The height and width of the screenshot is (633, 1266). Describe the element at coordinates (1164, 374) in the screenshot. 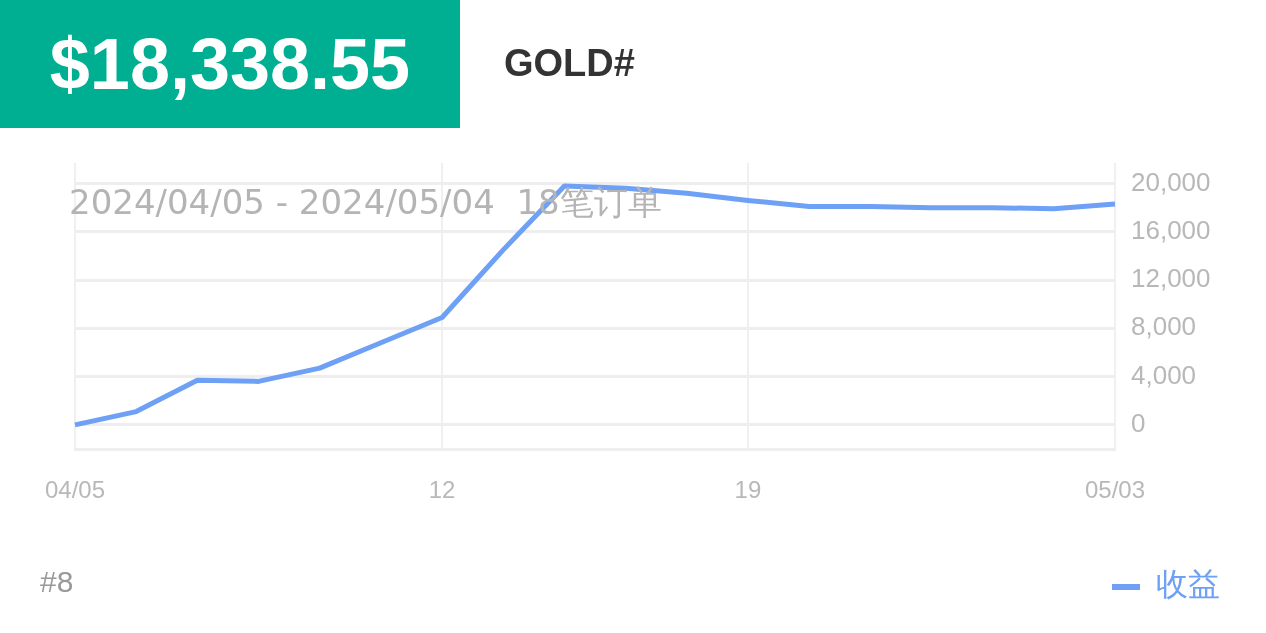

I see `y-tick-label: 4,000` at that location.